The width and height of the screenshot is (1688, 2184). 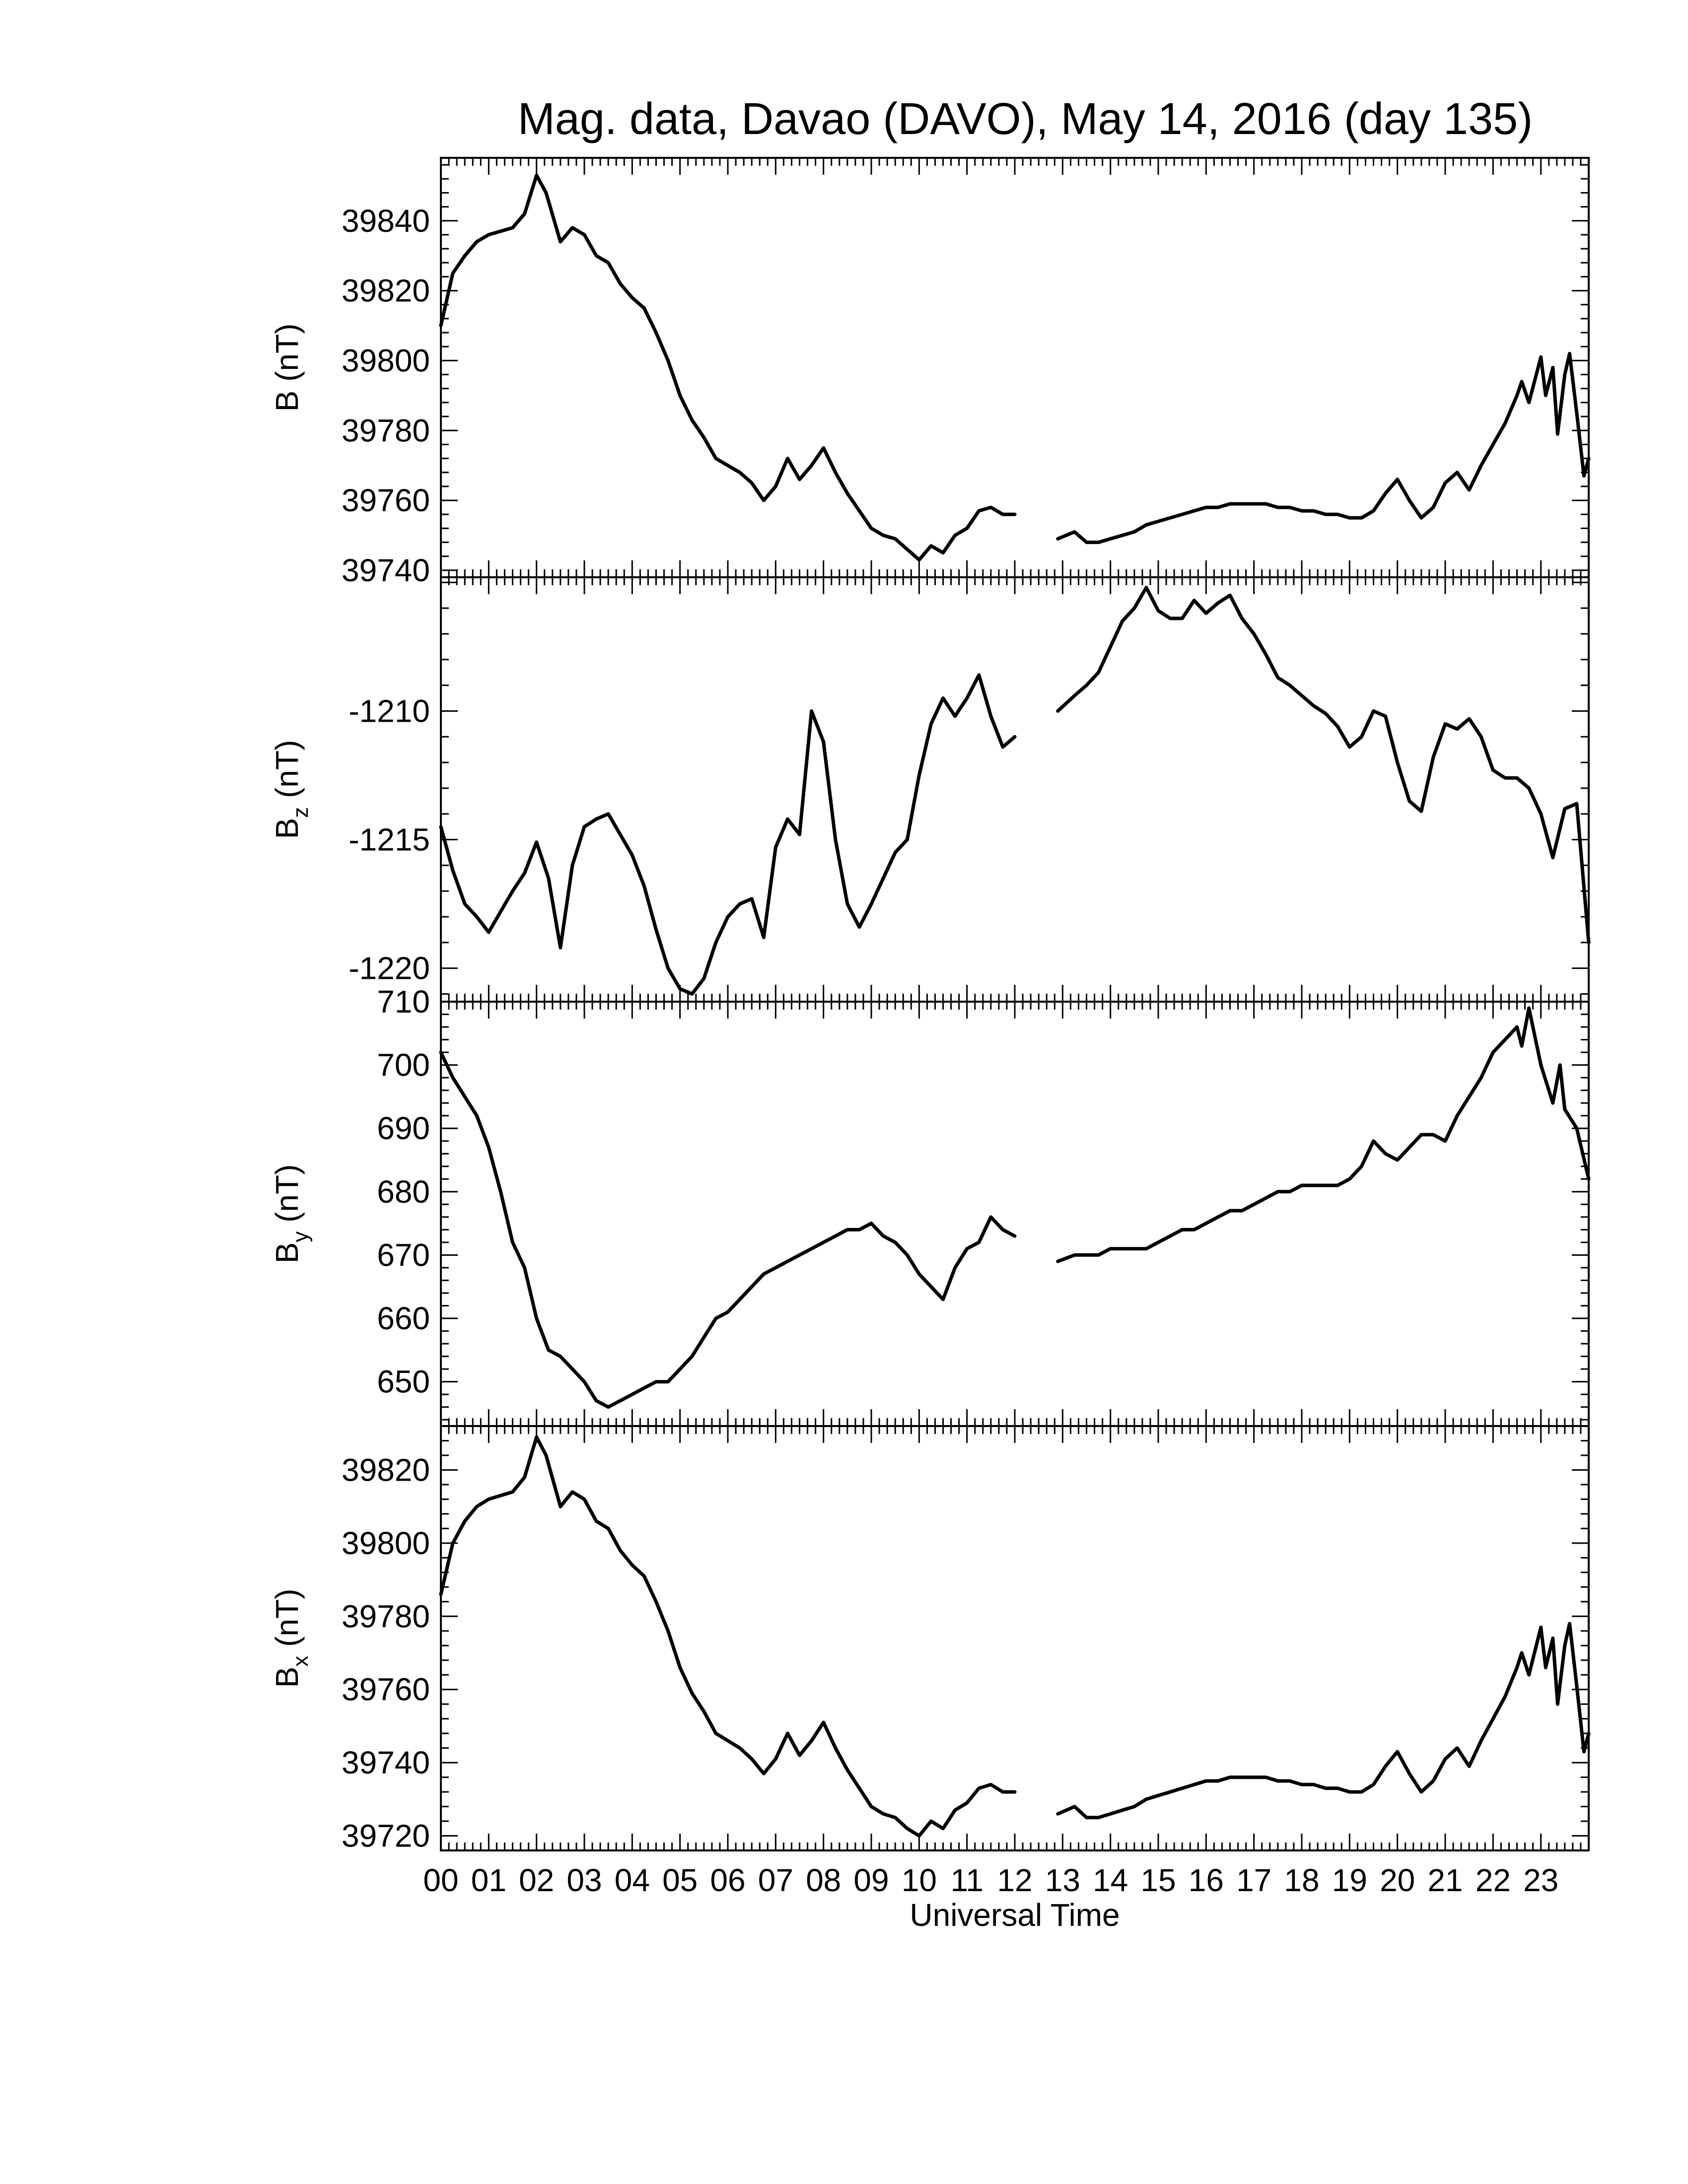 I want to click on trace-by, so click(x=1015, y=1207).